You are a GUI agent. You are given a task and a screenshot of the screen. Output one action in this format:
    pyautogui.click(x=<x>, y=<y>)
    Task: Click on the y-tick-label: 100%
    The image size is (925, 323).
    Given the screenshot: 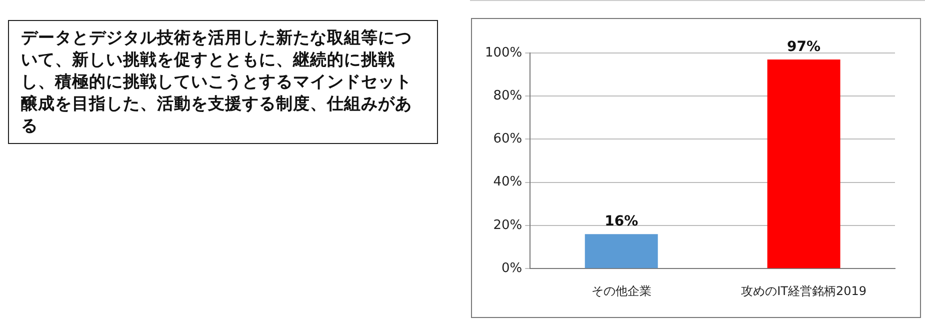 What is the action you would take?
    pyautogui.click(x=503, y=52)
    